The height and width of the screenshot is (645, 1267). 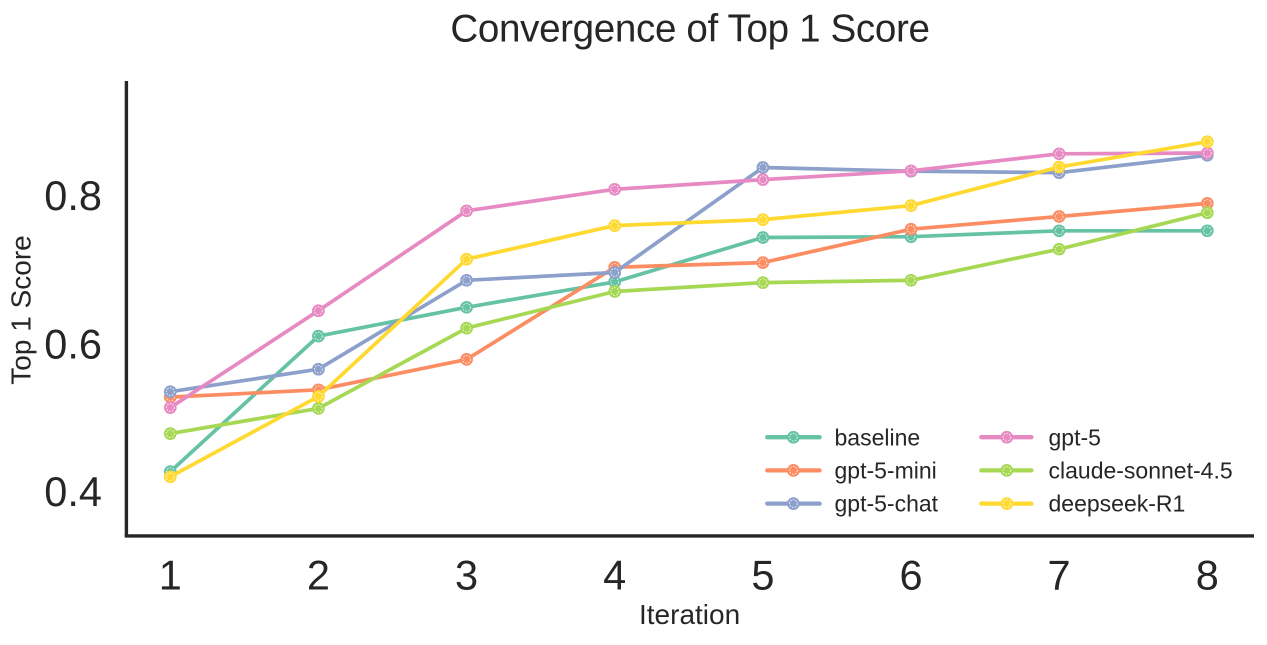 I want to click on svg-text: gpt-5-mini, so click(x=886, y=471).